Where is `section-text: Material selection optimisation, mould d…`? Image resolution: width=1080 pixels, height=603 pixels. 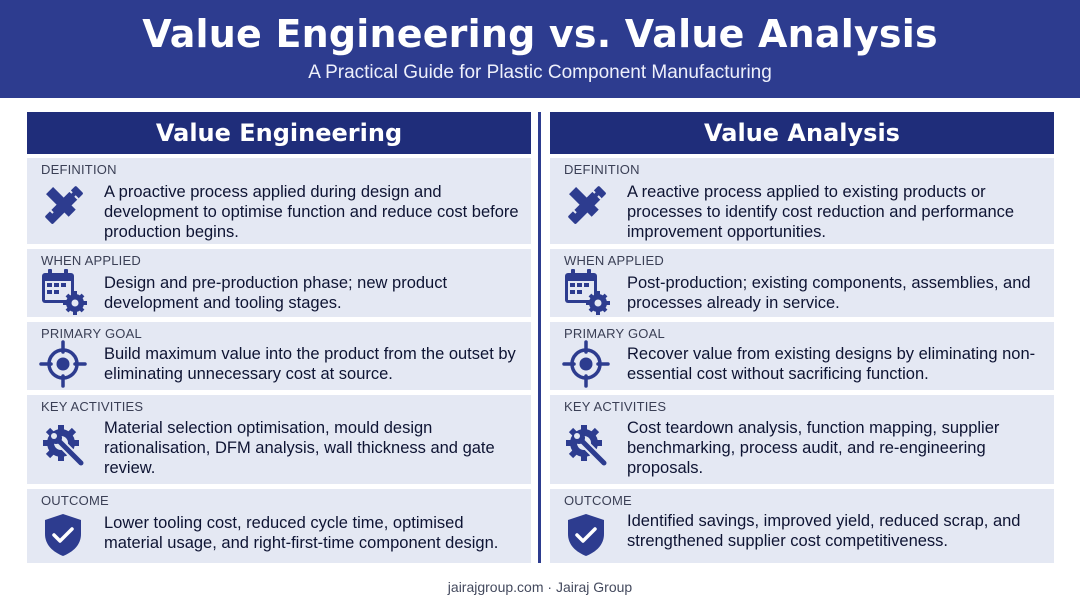
section-text: Material selection optimisation, mould d… is located at coordinates (299, 448).